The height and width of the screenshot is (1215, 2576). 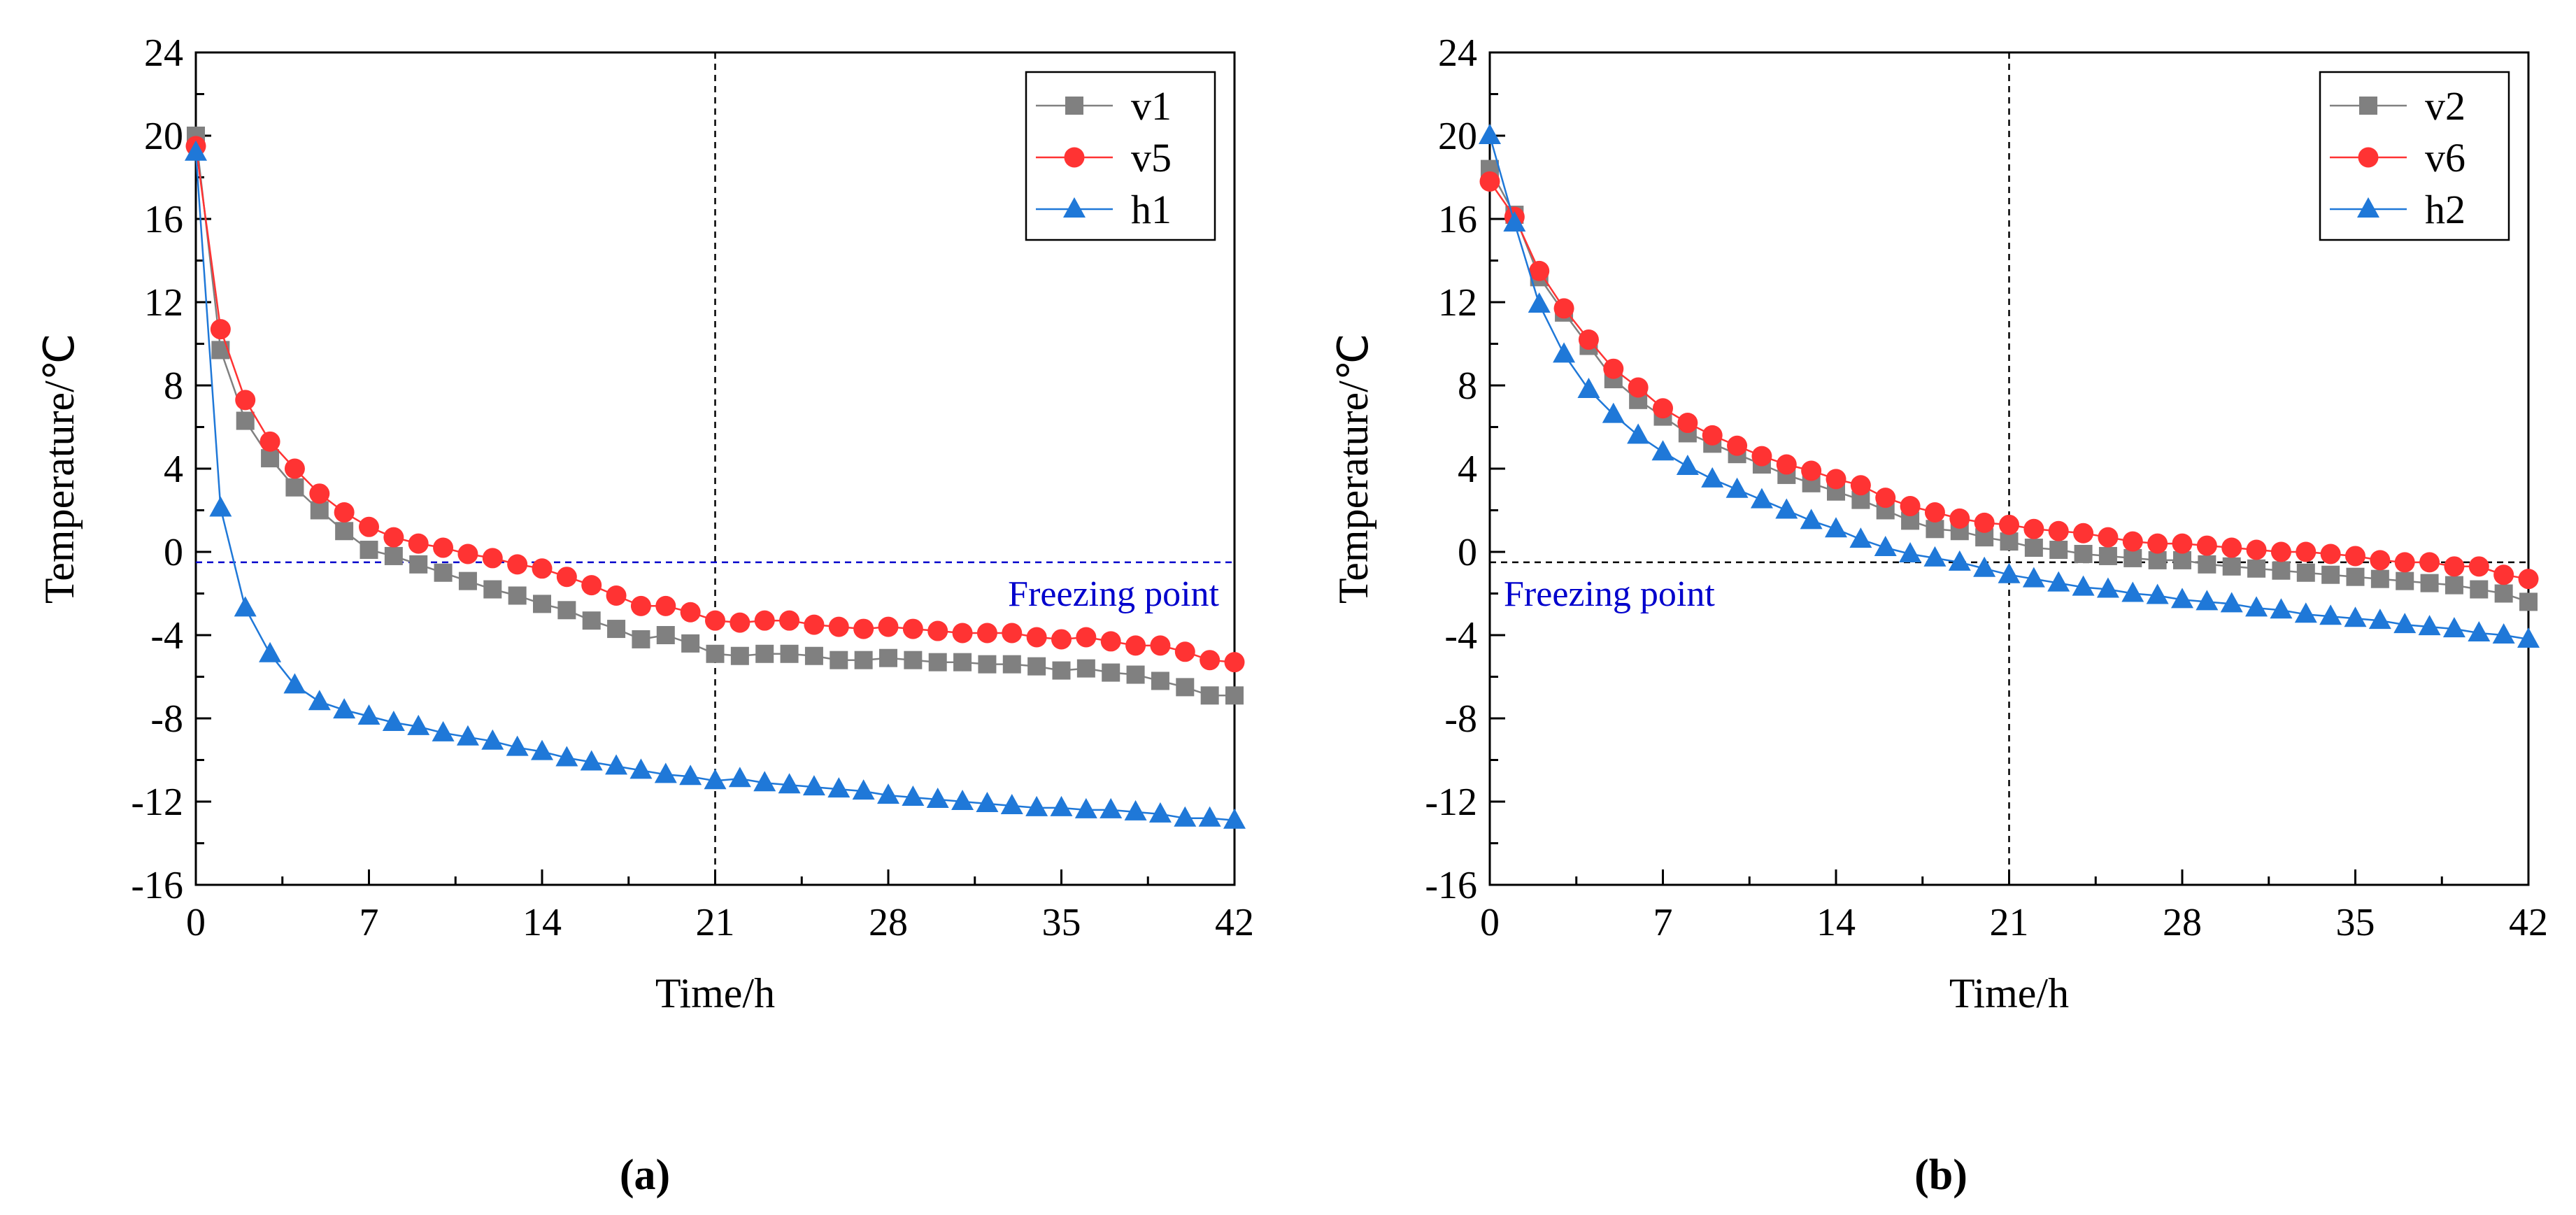 What do you see at coordinates (1467, 386) in the screenshot?
I see `y-tick-label: 8` at bounding box center [1467, 386].